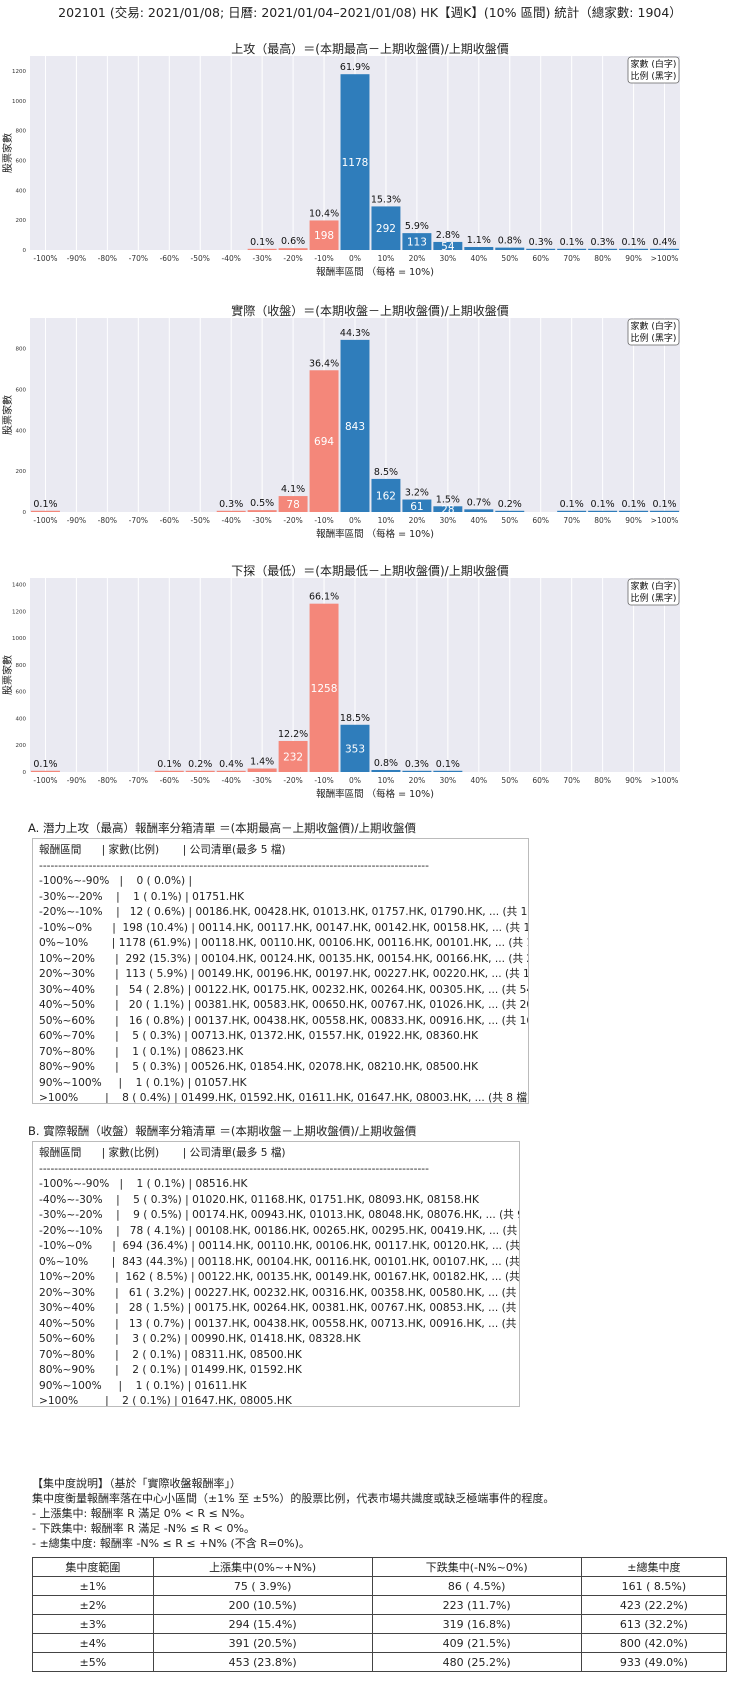 This screenshot has width=740, height=1690. I want to click on bar-pct-label: 1.5%, so click(448, 499).